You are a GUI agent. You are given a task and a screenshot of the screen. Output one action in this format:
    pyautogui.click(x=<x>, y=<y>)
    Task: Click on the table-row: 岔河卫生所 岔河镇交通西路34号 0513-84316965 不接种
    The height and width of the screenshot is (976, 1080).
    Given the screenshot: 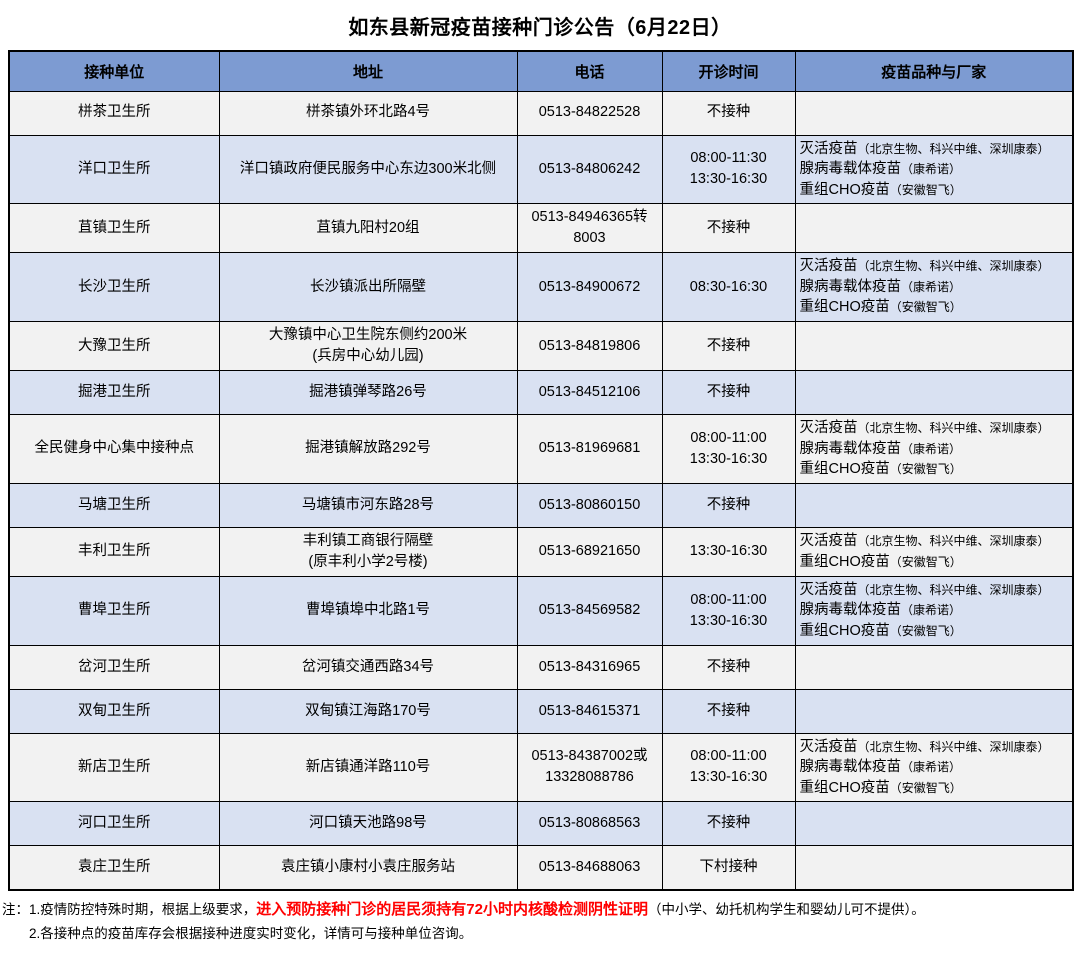 What is the action you would take?
    pyautogui.click(x=541, y=667)
    